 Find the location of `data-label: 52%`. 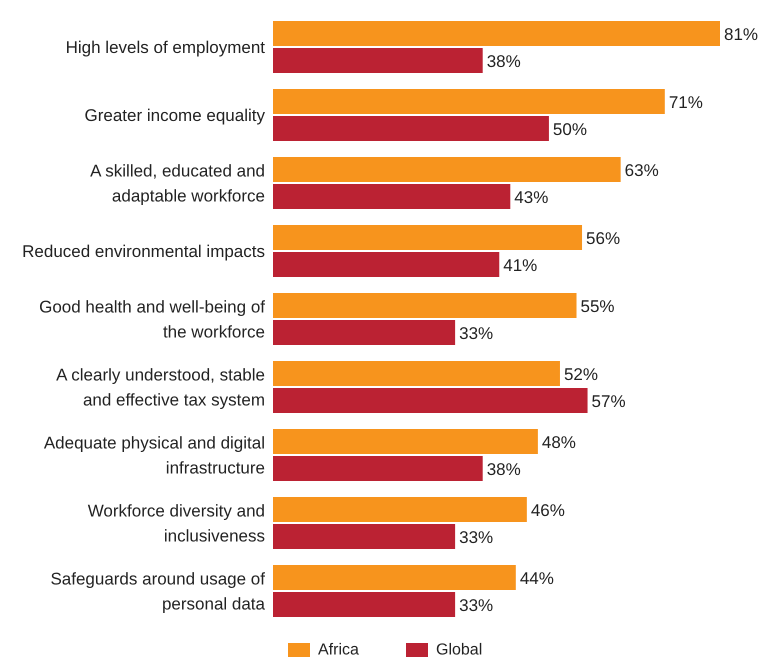

data-label: 52% is located at coordinates (581, 374).